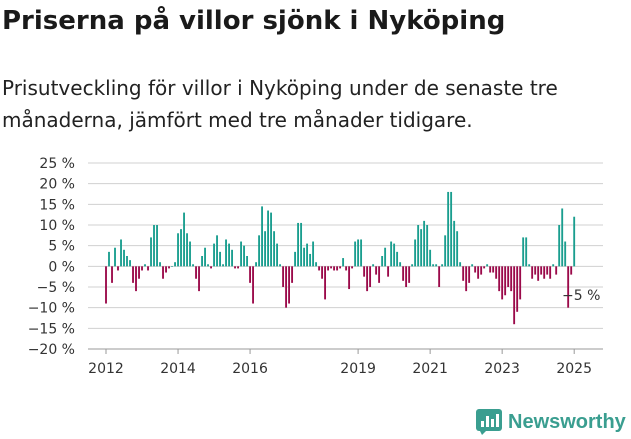 This screenshot has width=631, height=439. I want to click on x-tick-label: 2023, so click(502, 369).